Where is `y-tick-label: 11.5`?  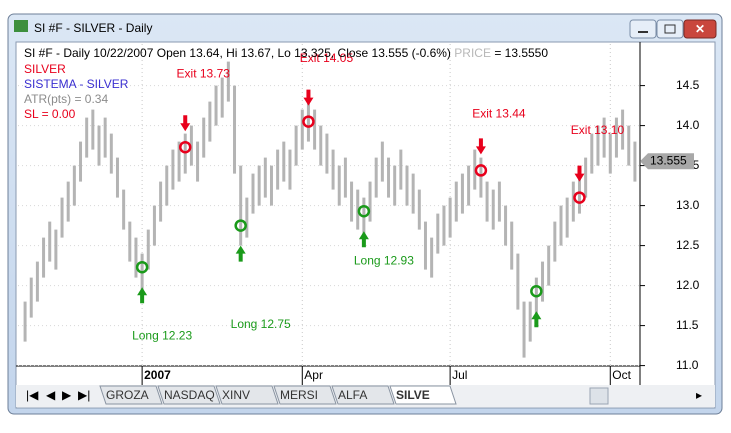
y-tick-label: 11.5 is located at coordinates (687, 325).